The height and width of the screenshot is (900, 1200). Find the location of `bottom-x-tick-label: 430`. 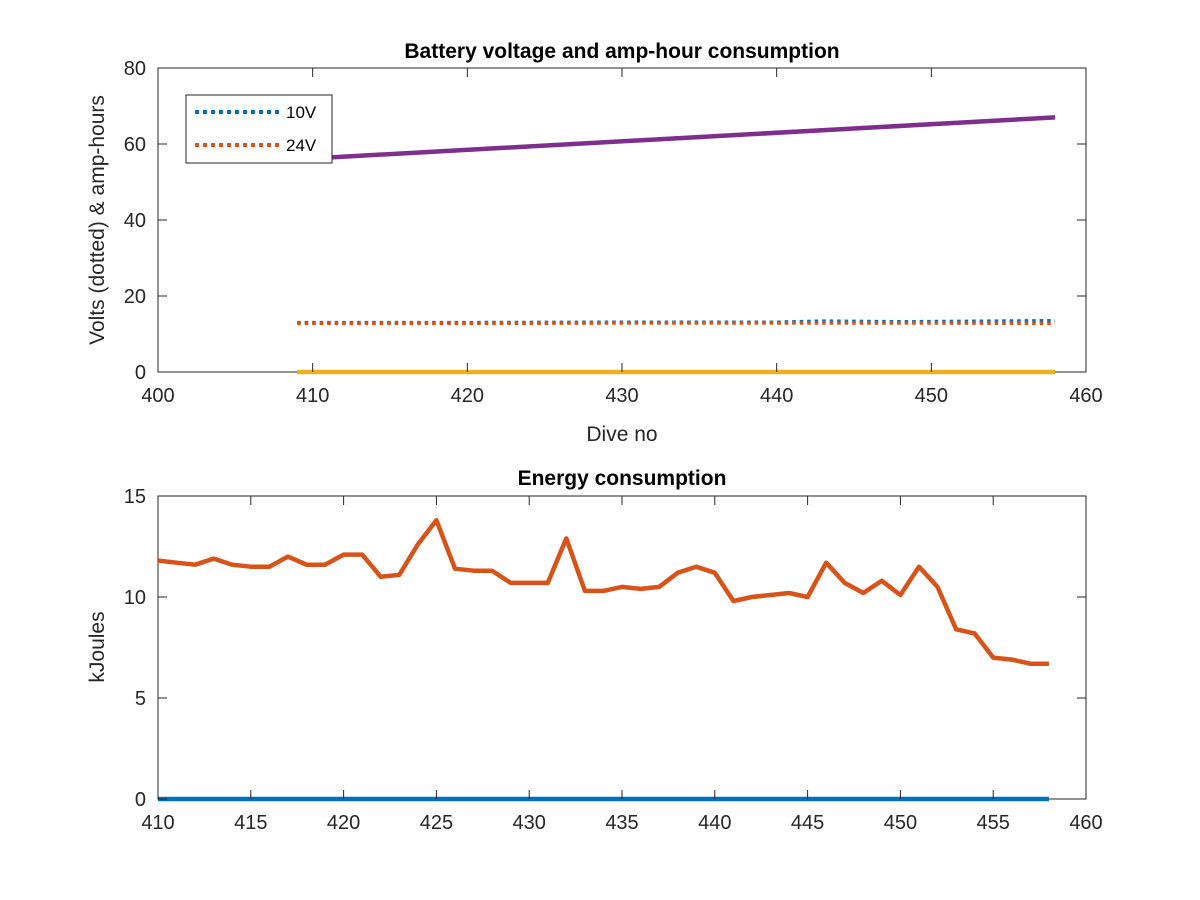

bottom-x-tick-label: 430 is located at coordinates (529, 823).